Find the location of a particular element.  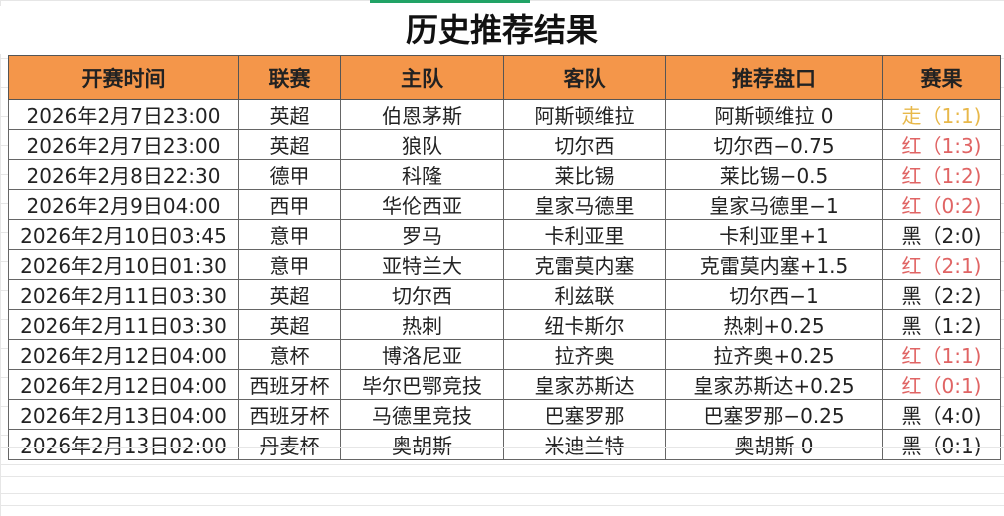

cell-pick: 切尔西−0.75 is located at coordinates (774, 144).